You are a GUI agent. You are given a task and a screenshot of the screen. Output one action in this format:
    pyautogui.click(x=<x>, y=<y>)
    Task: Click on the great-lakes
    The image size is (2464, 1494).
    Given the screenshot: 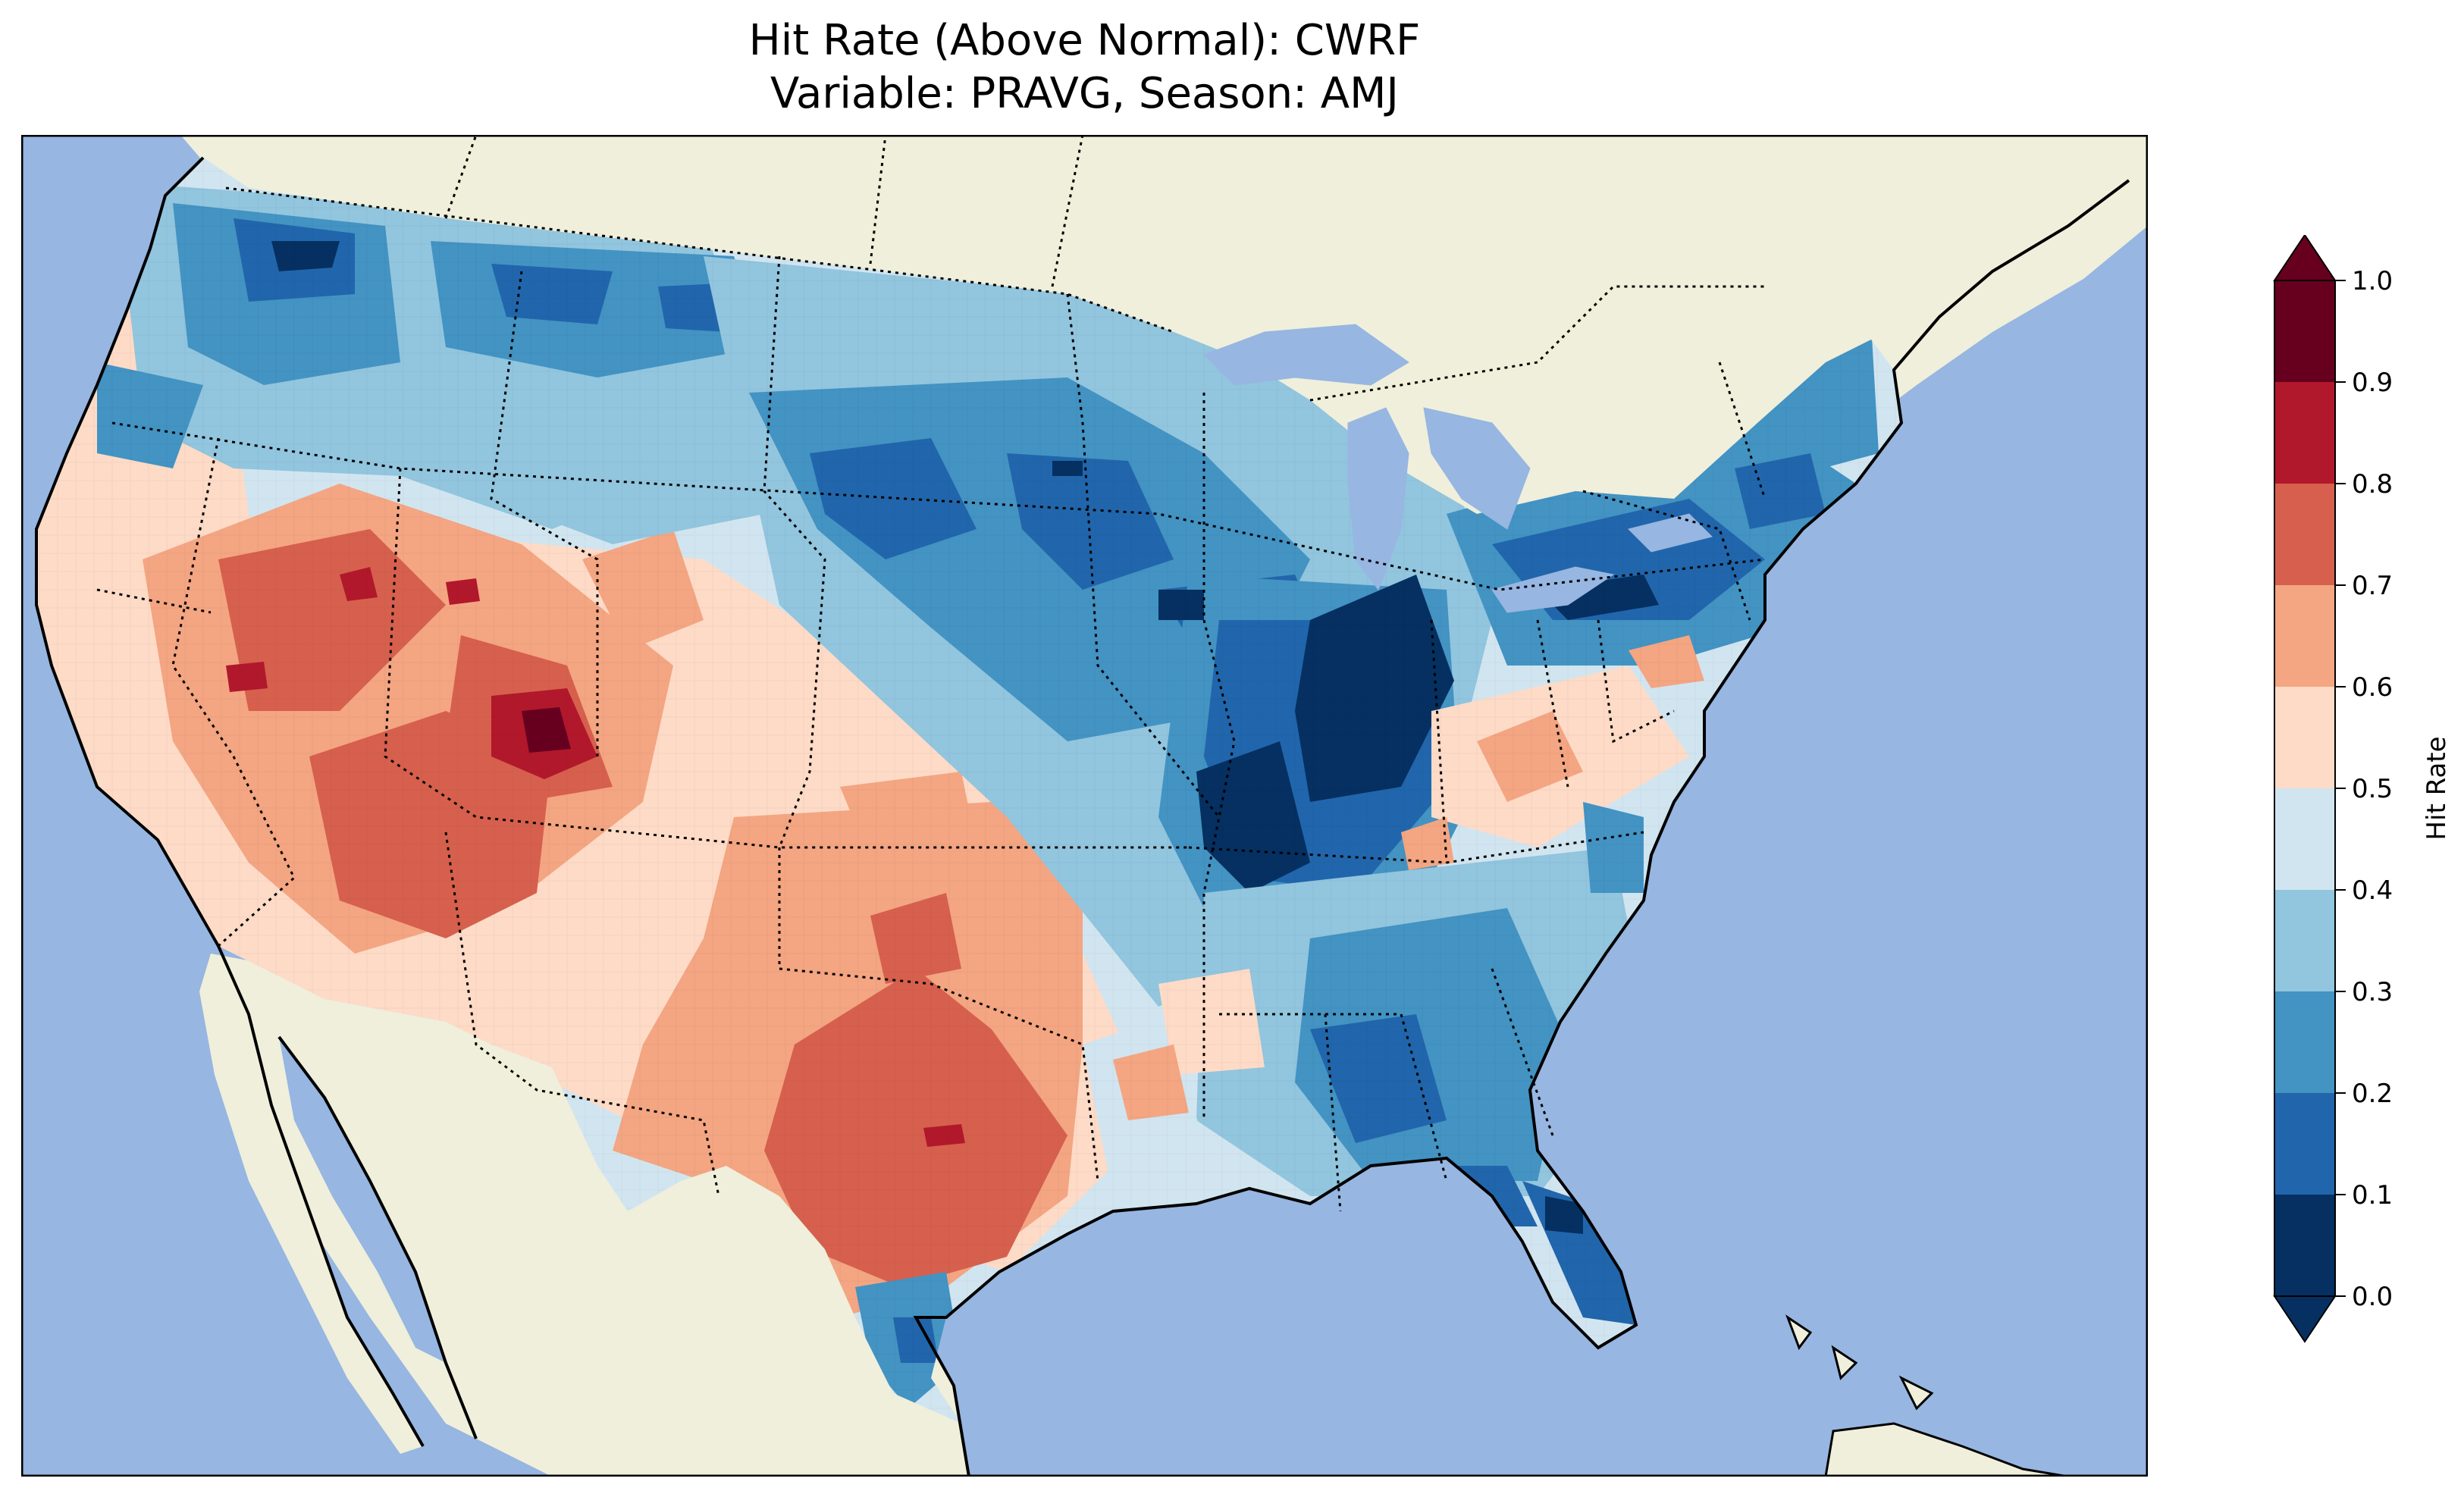 What is the action you would take?
    pyautogui.click(x=1458, y=468)
    